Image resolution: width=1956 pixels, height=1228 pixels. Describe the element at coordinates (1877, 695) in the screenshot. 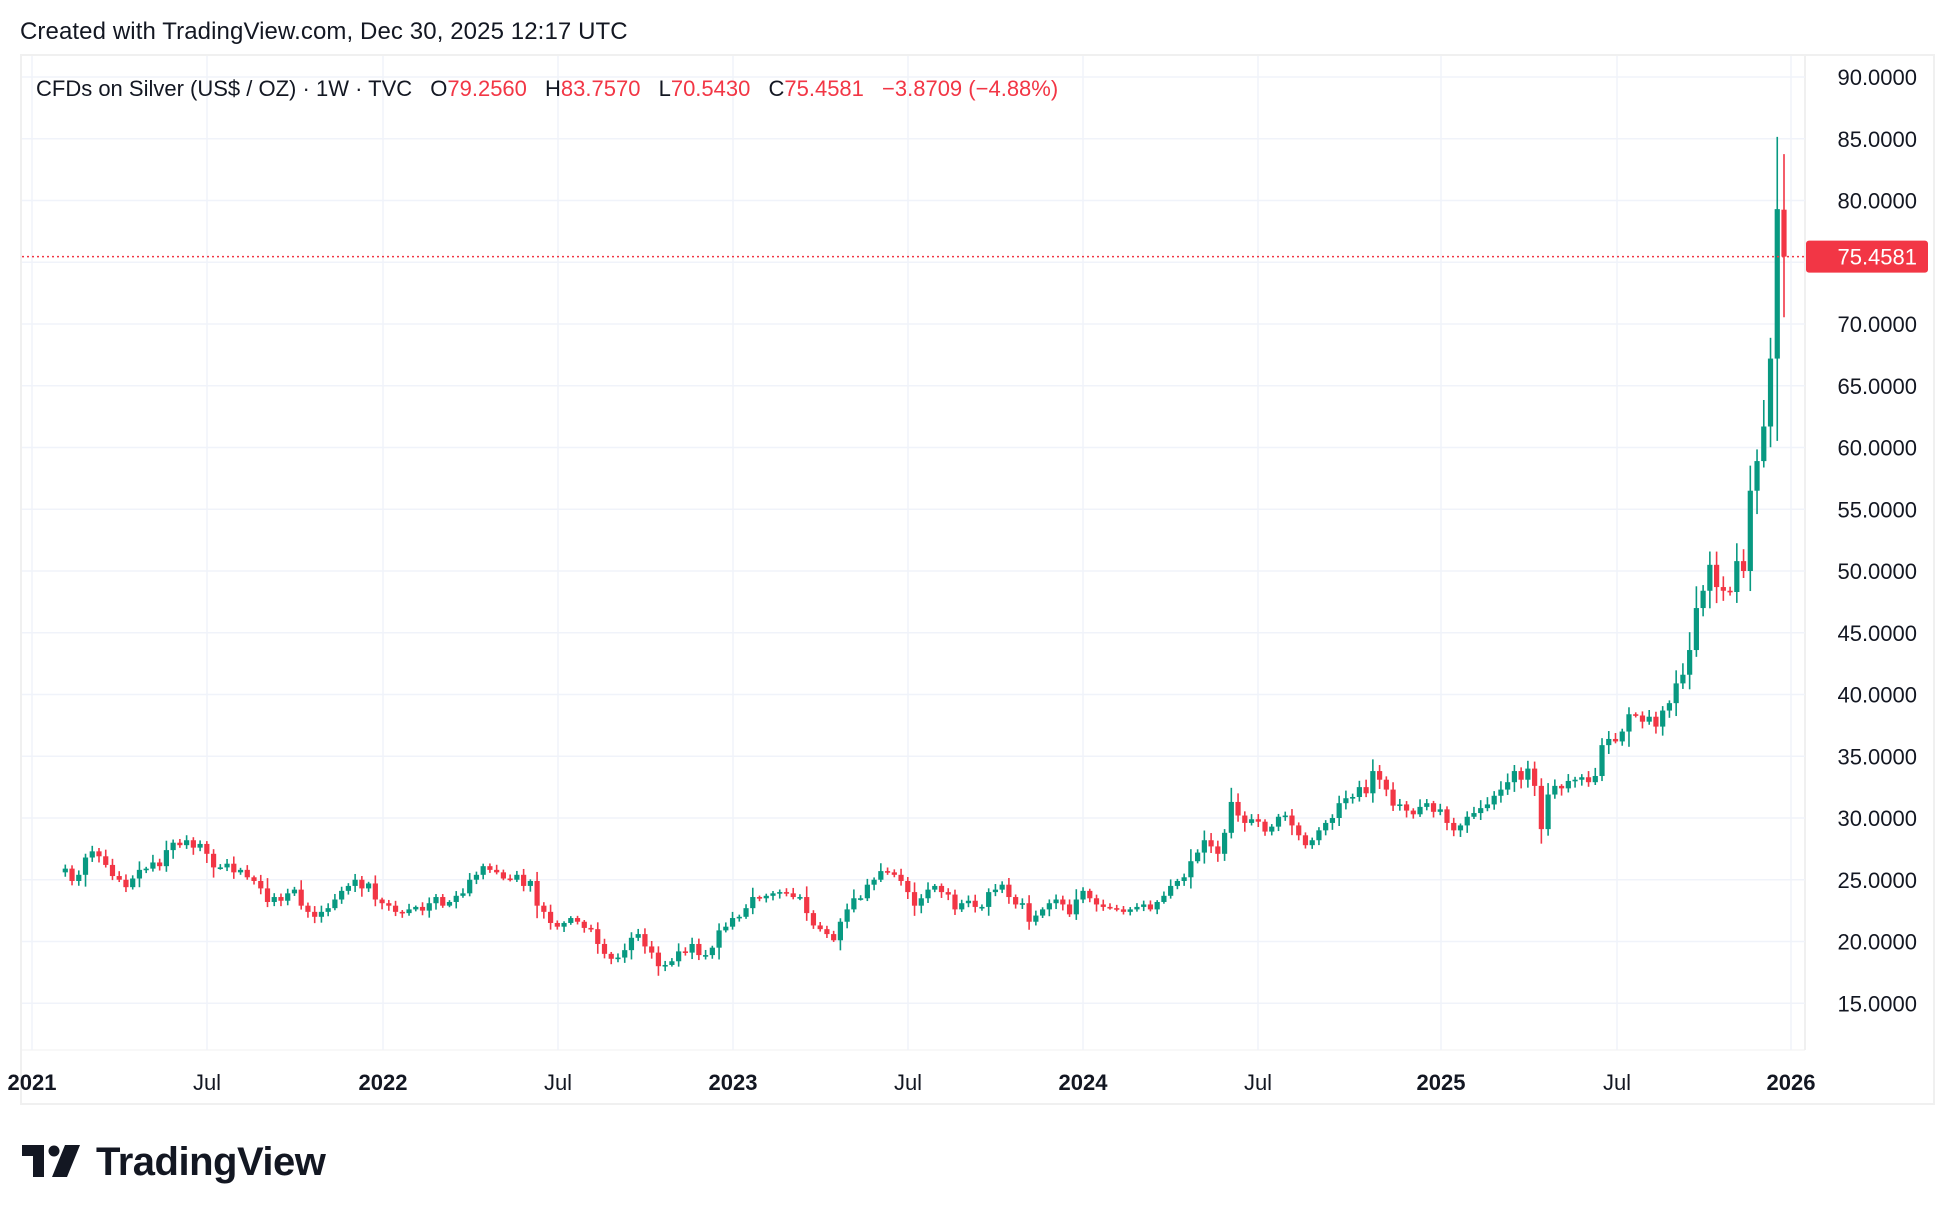

I see `y-tick-label: 40.0000` at that location.